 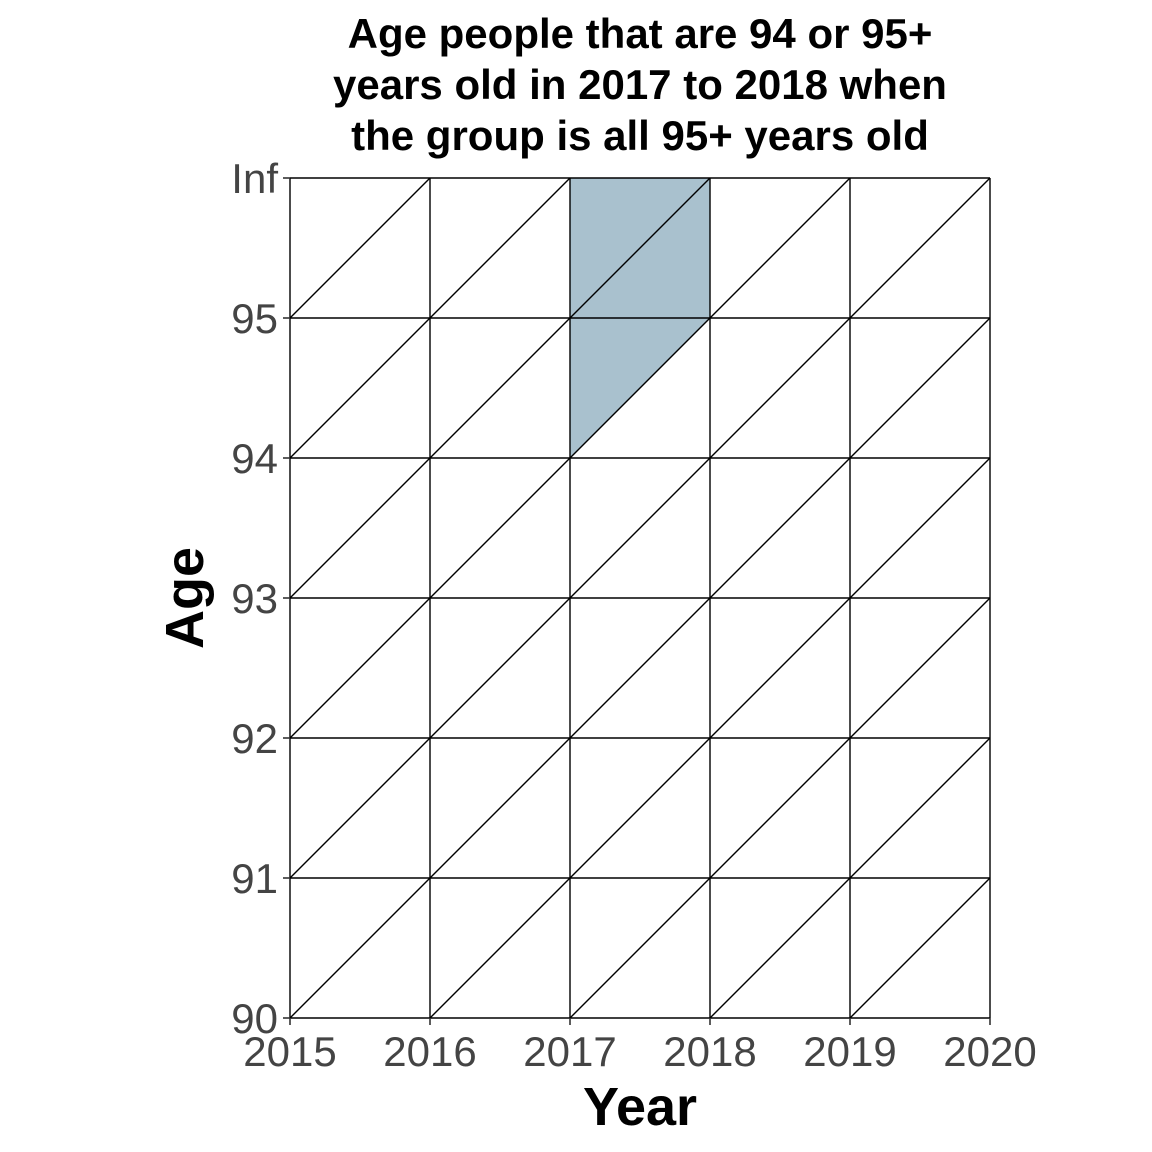 What do you see at coordinates (254, 318) in the screenshot?
I see `y-tick-label: 95` at bounding box center [254, 318].